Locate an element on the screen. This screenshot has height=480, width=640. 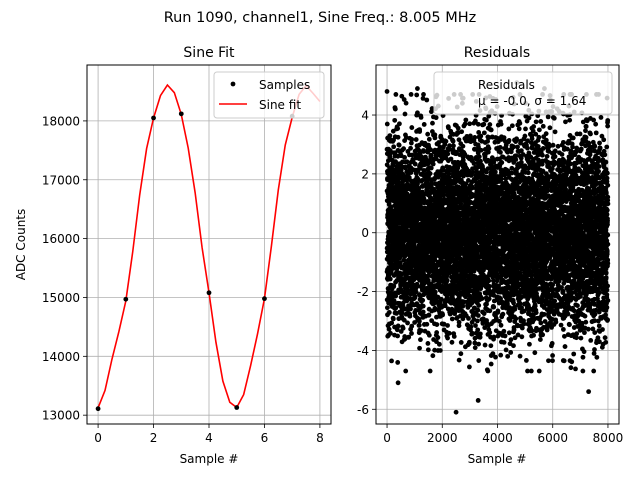
residuals-title: Residuals is located at coordinates (497, 53).